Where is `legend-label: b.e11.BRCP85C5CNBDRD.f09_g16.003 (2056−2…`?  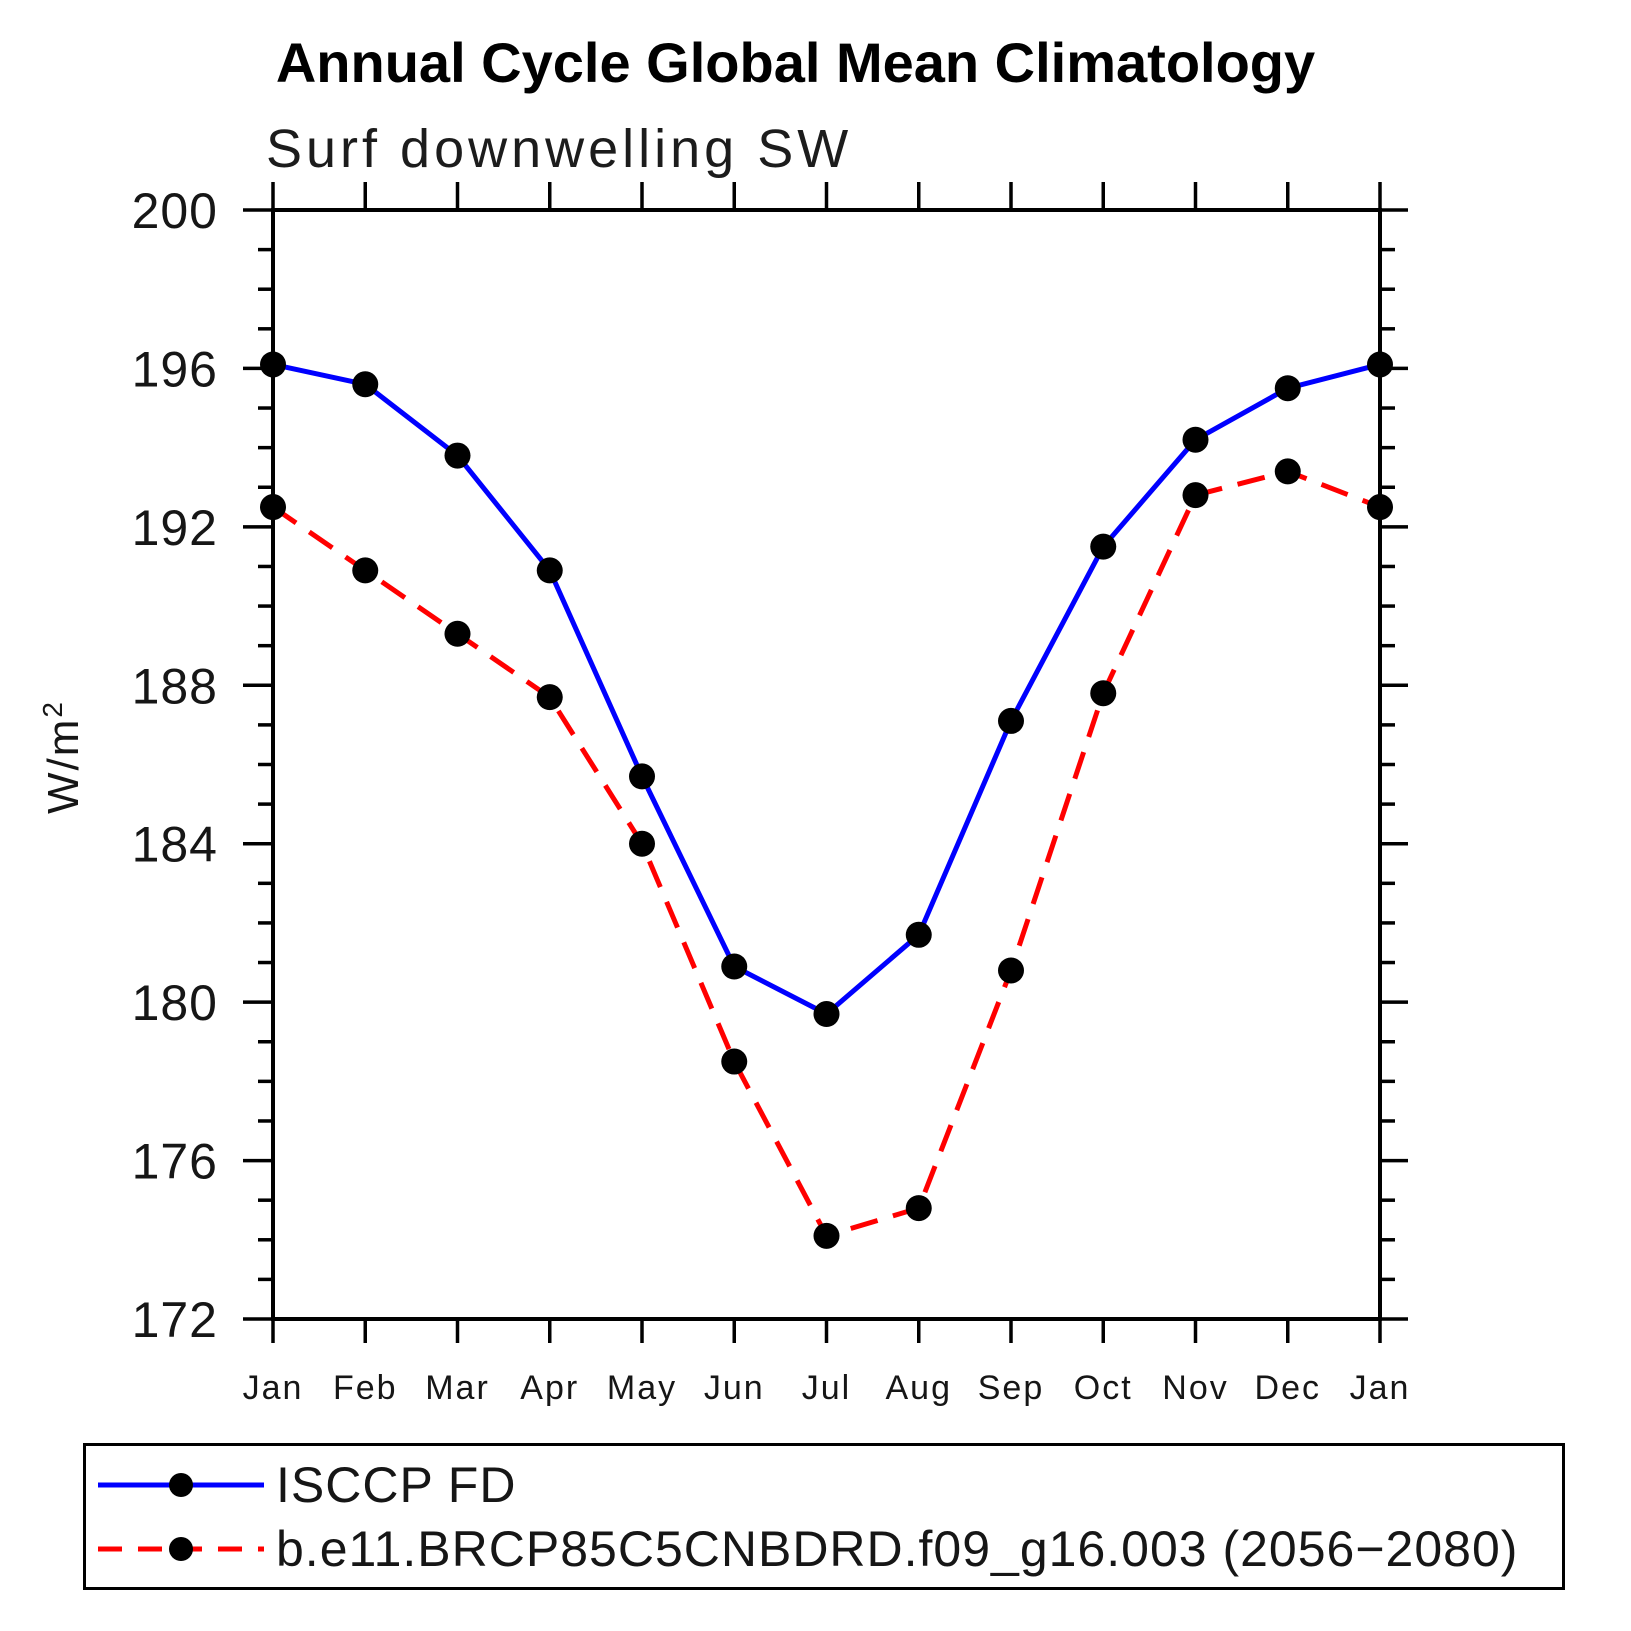 legend-label: b.e11.BRCP85C5CNBDRD.f09_g16.003 (2056−2… is located at coordinates (897, 1549).